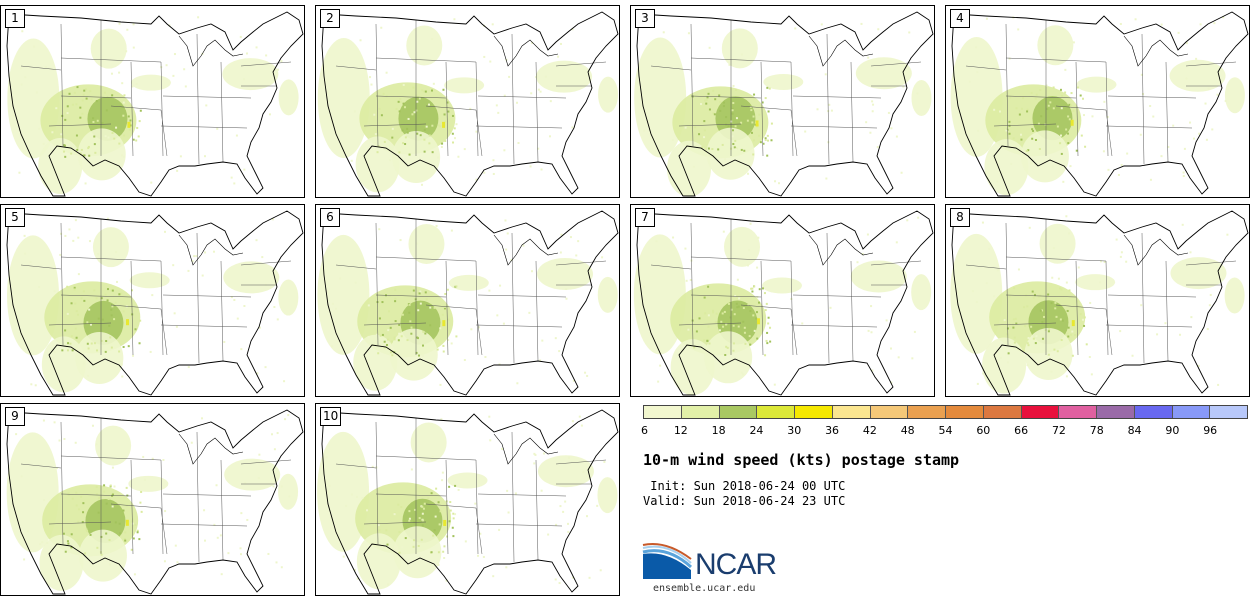 This screenshot has height=597, width=1260. Describe the element at coordinates (644, 430) in the screenshot. I see `colorbar-tick-label: 6` at that location.